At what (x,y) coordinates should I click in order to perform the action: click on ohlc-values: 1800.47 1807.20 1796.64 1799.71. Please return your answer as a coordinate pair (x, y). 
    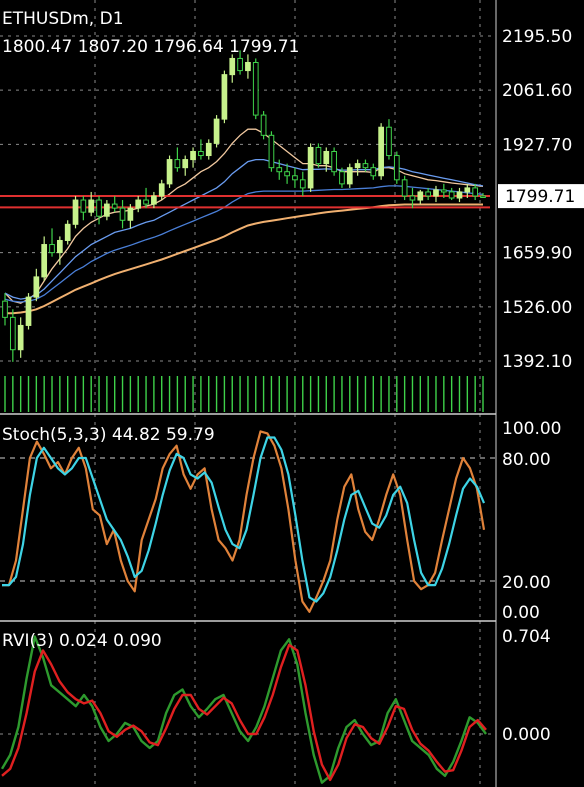
    Looking at the image, I should click on (150, 47).